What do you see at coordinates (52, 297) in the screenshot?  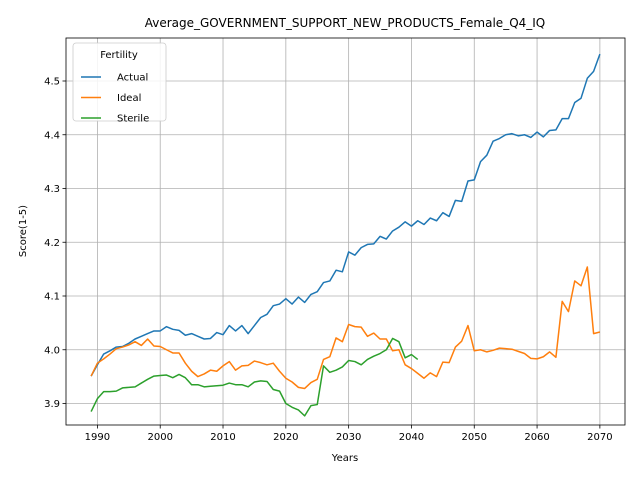 I see `y-tick-label: 4.1` at bounding box center [52, 297].